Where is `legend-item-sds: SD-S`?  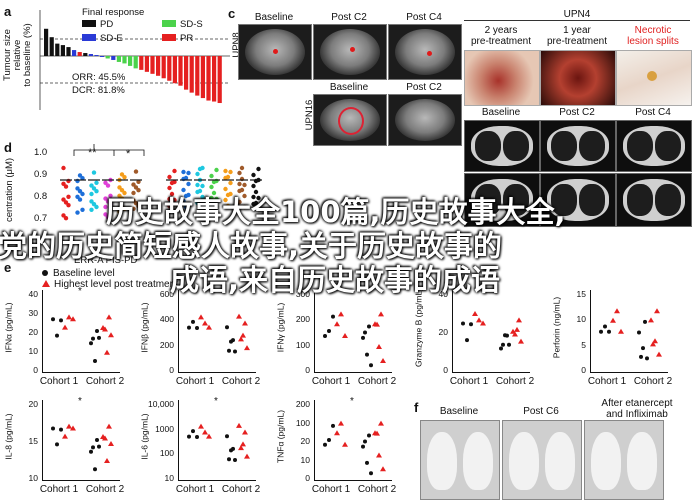 legend-item-sds: SD-S is located at coordinates (182, 25).